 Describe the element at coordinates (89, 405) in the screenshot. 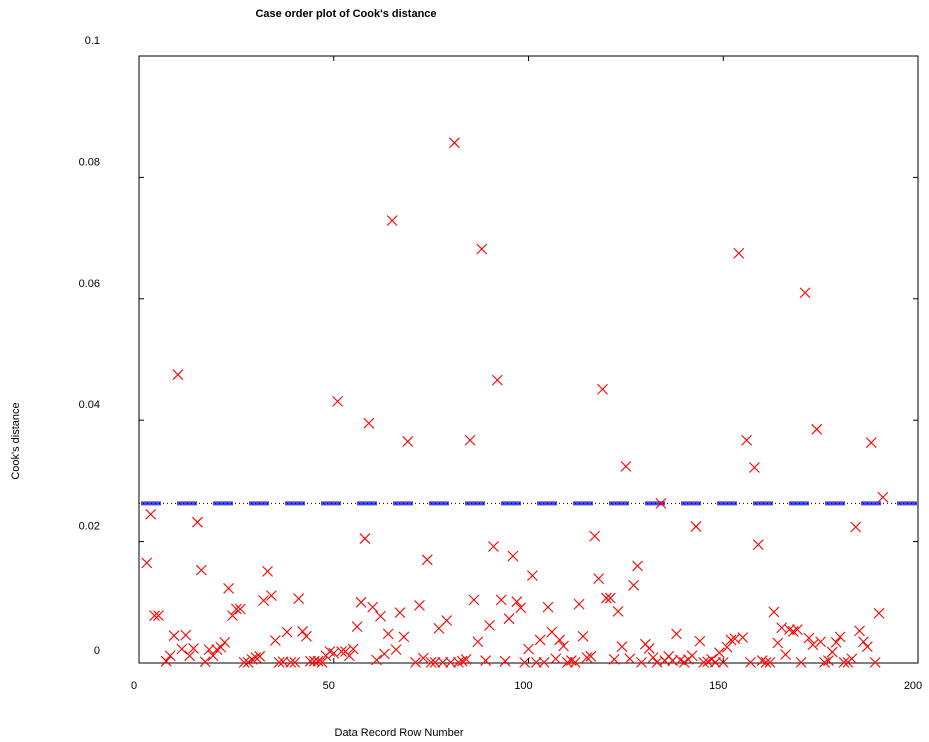

I see `y-tick-label: 0.04` at that location.